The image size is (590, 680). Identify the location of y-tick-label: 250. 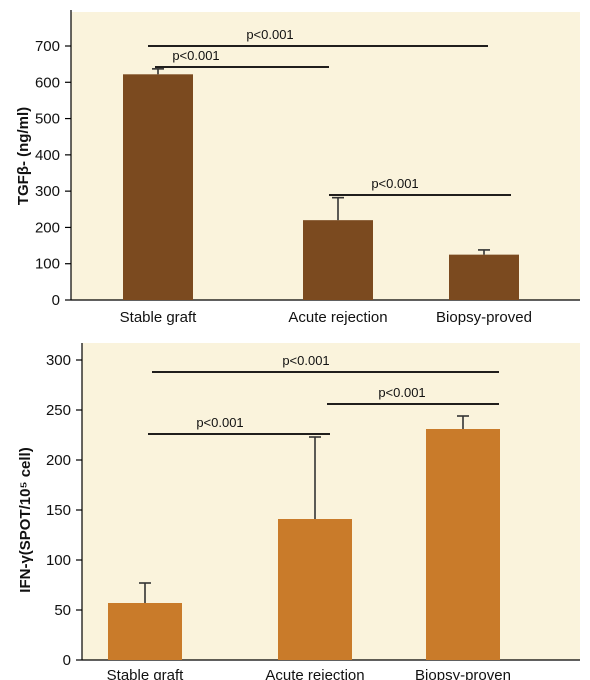
(58, 410).